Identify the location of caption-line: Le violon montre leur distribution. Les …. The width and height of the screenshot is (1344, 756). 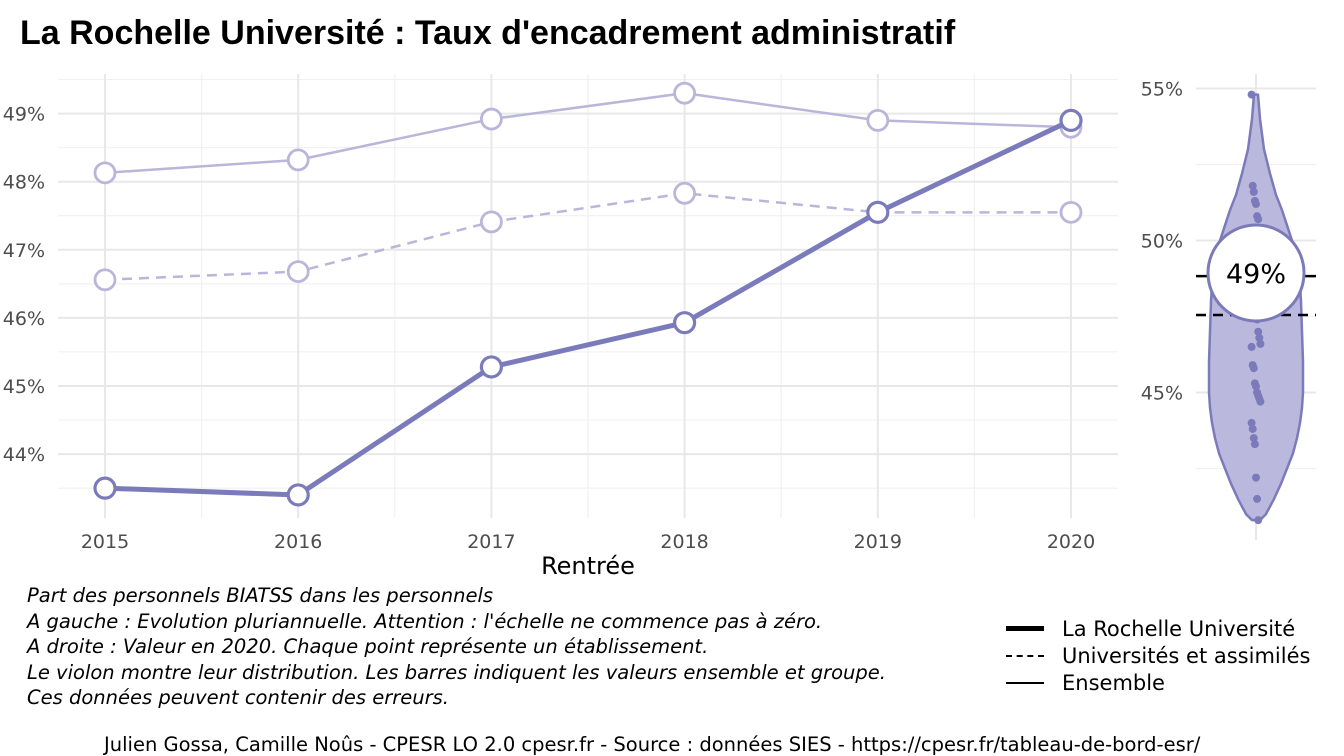
(456, 672).